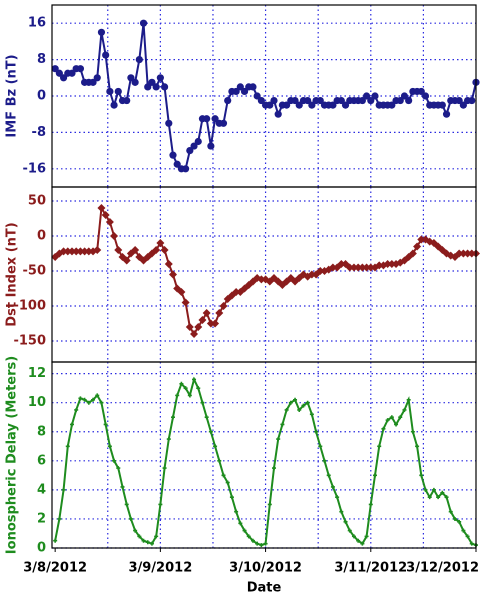 Image resolution: width=480 pixels, height=600 pixels. What do you see at coordinates (37, 402) in the screenshot?
I see `y-tick-label: 10` at bounding box center [37, 402].